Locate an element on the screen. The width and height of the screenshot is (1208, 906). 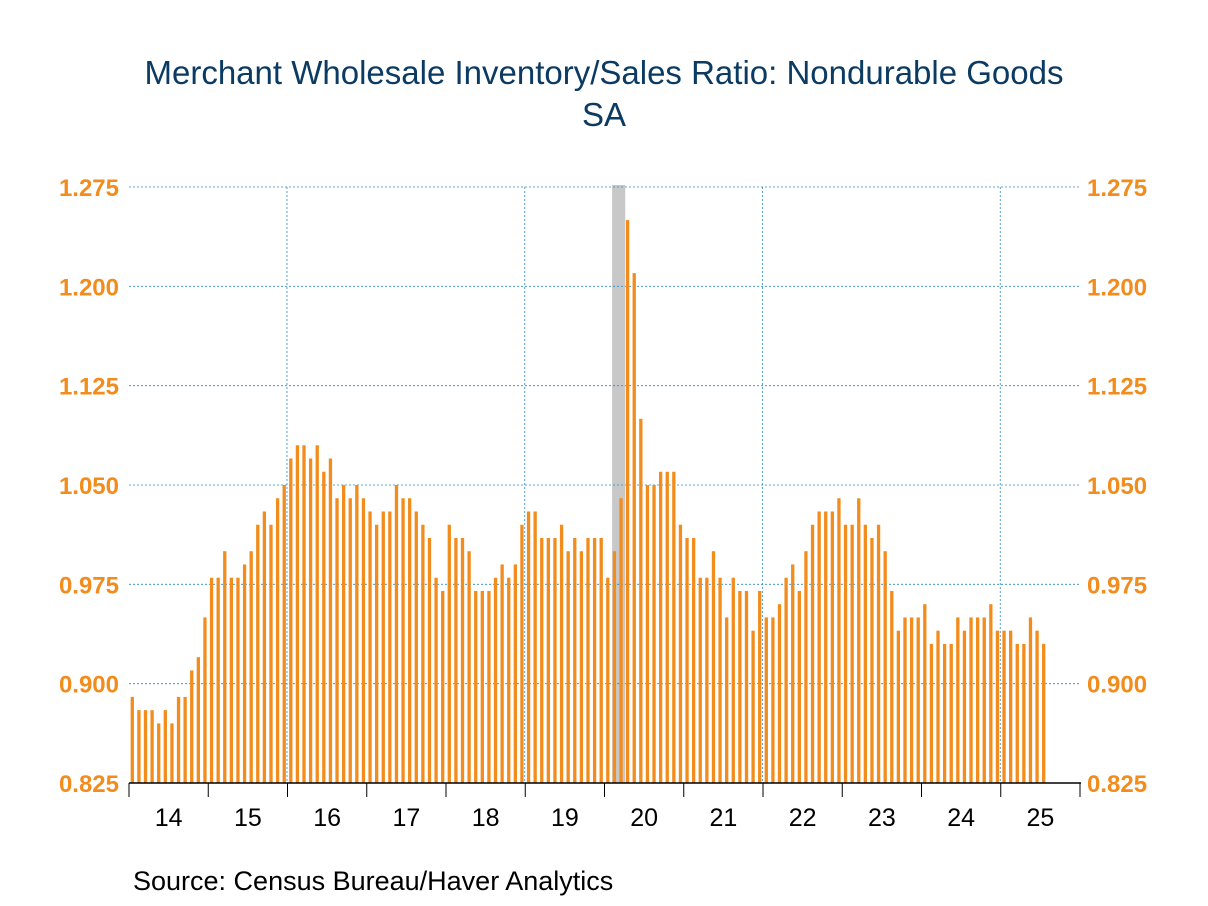
x-tick-label: 17 is located at coordinates (406, 818).